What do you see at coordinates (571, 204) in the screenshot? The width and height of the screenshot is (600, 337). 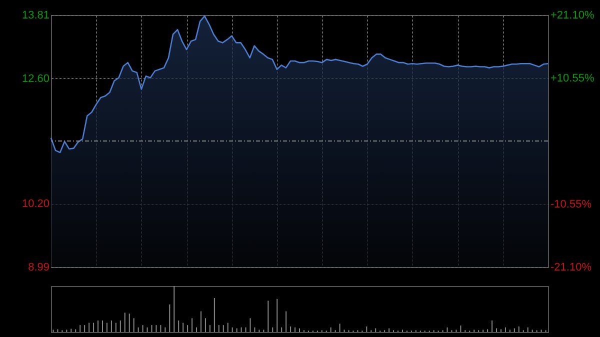 I see `y2-tick-label: -10.55%` at bounding box center [571, 204].